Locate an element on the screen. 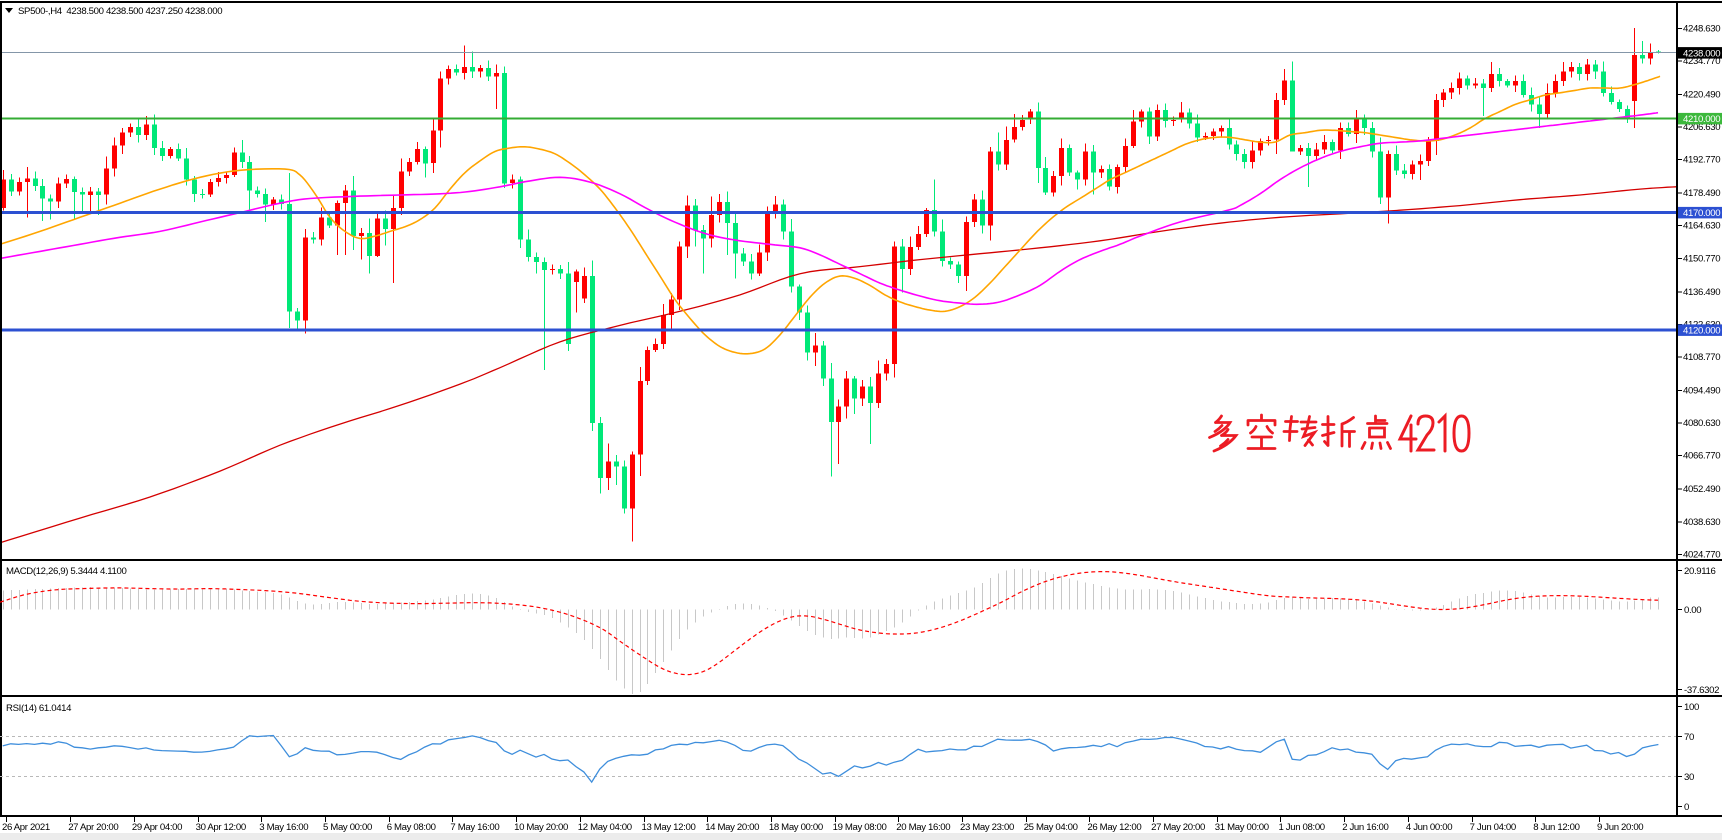  svg-text: 25 May 04:00 is located at coordinates (1051, 827).